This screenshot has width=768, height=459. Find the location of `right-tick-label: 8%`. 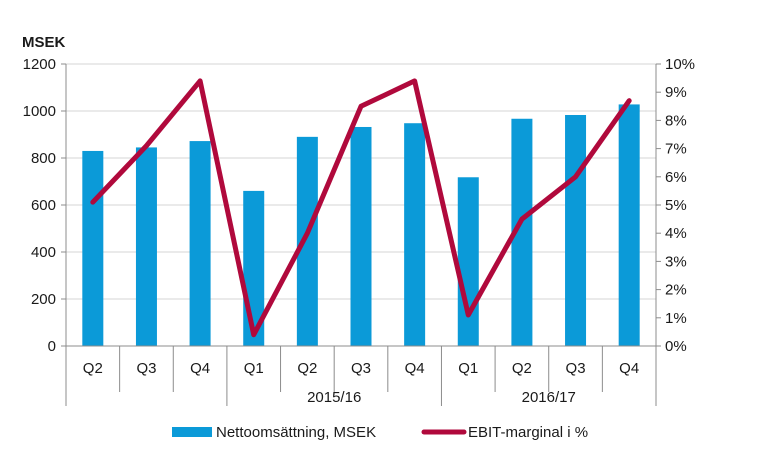

right-tick-label: 8% is located at coordinates (676, 120).